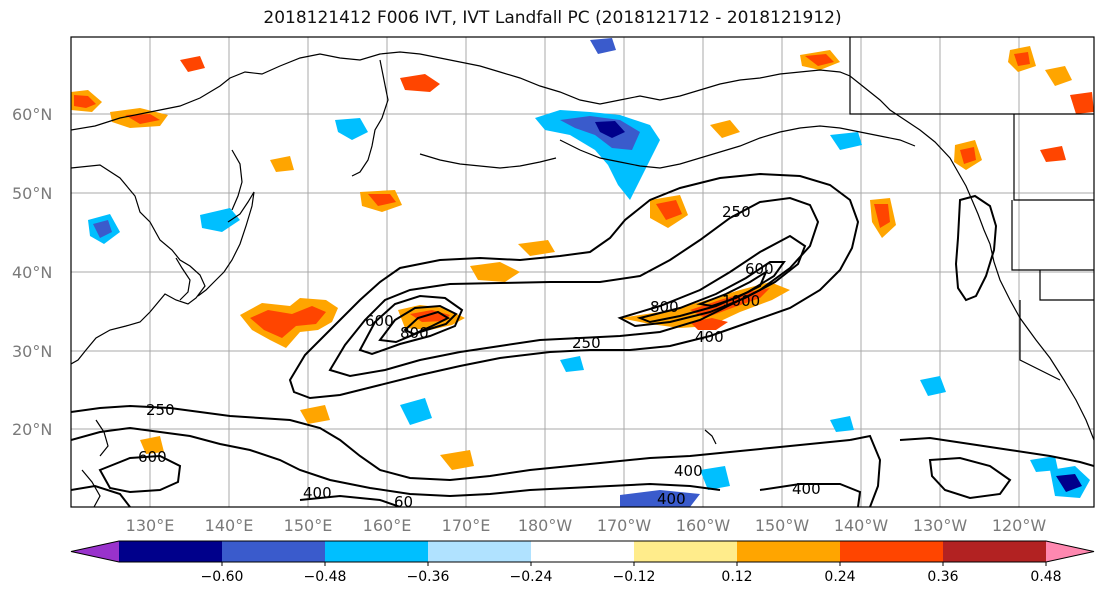  I want to click on lat-label: 40°N, so click(32, 272).